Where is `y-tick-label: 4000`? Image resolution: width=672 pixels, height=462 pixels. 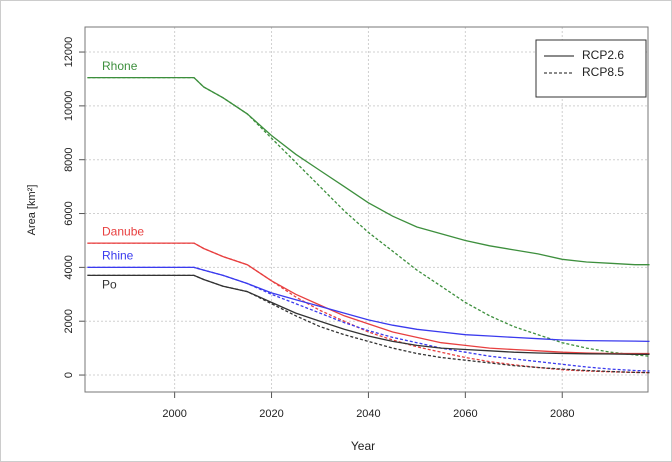
y-tick-label: 4000 is located at coordinates (69, 267).